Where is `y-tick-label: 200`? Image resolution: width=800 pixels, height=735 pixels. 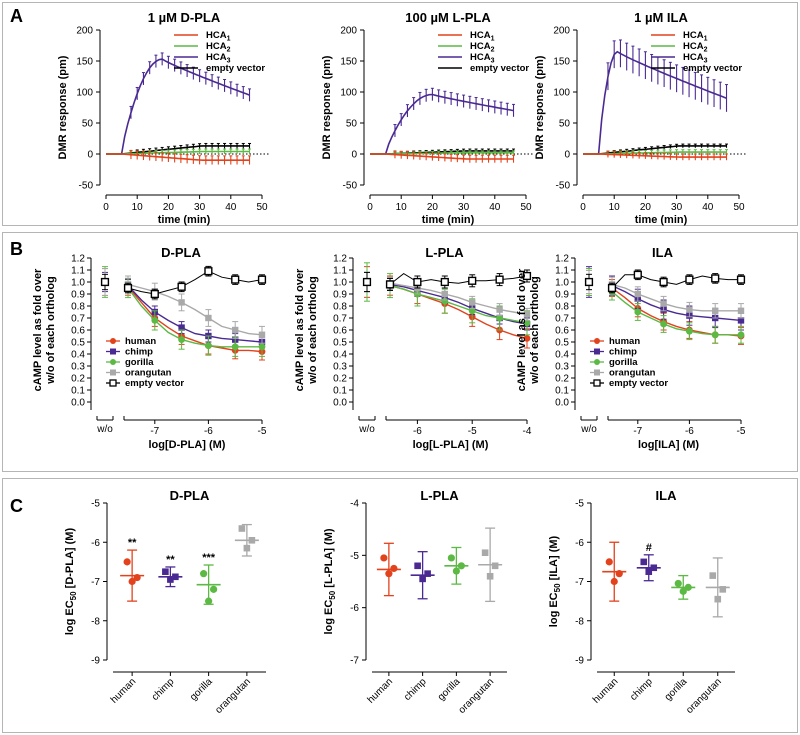 y-tick-label: 200 is located at coordinates (84, 31).